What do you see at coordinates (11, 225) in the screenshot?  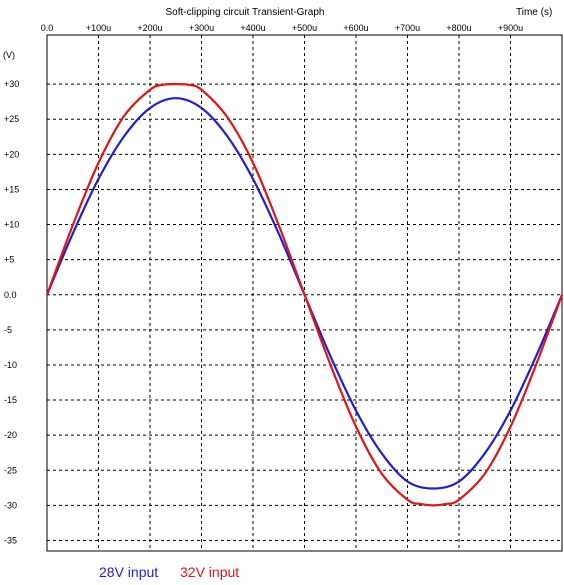 I see `y-tick-label: +10` at bounding box center [11, 225].